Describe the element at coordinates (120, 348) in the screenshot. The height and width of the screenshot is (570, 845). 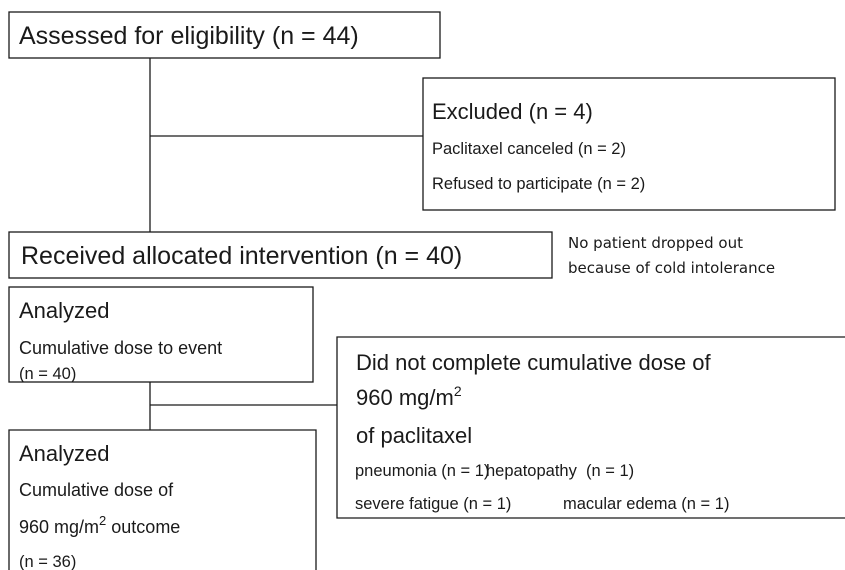
I see `analyzed-line: Cumulative dose to event` at that location.